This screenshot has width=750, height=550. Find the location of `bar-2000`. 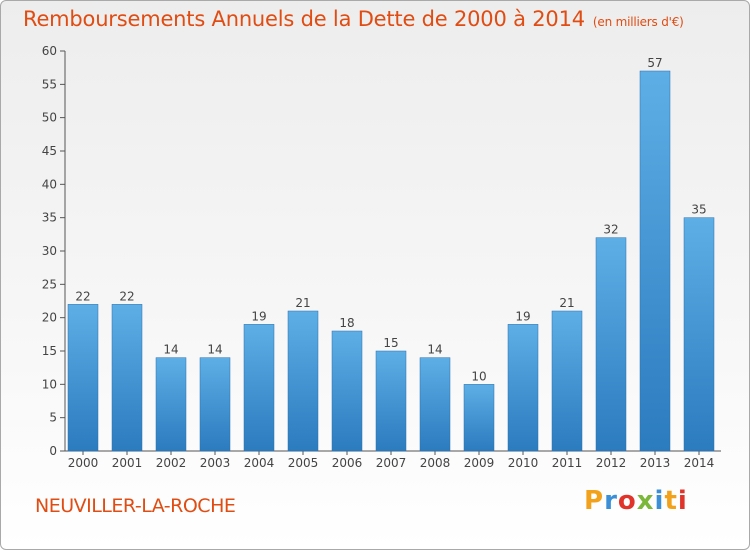

bar-2000 is located at coordinates (83, 378).